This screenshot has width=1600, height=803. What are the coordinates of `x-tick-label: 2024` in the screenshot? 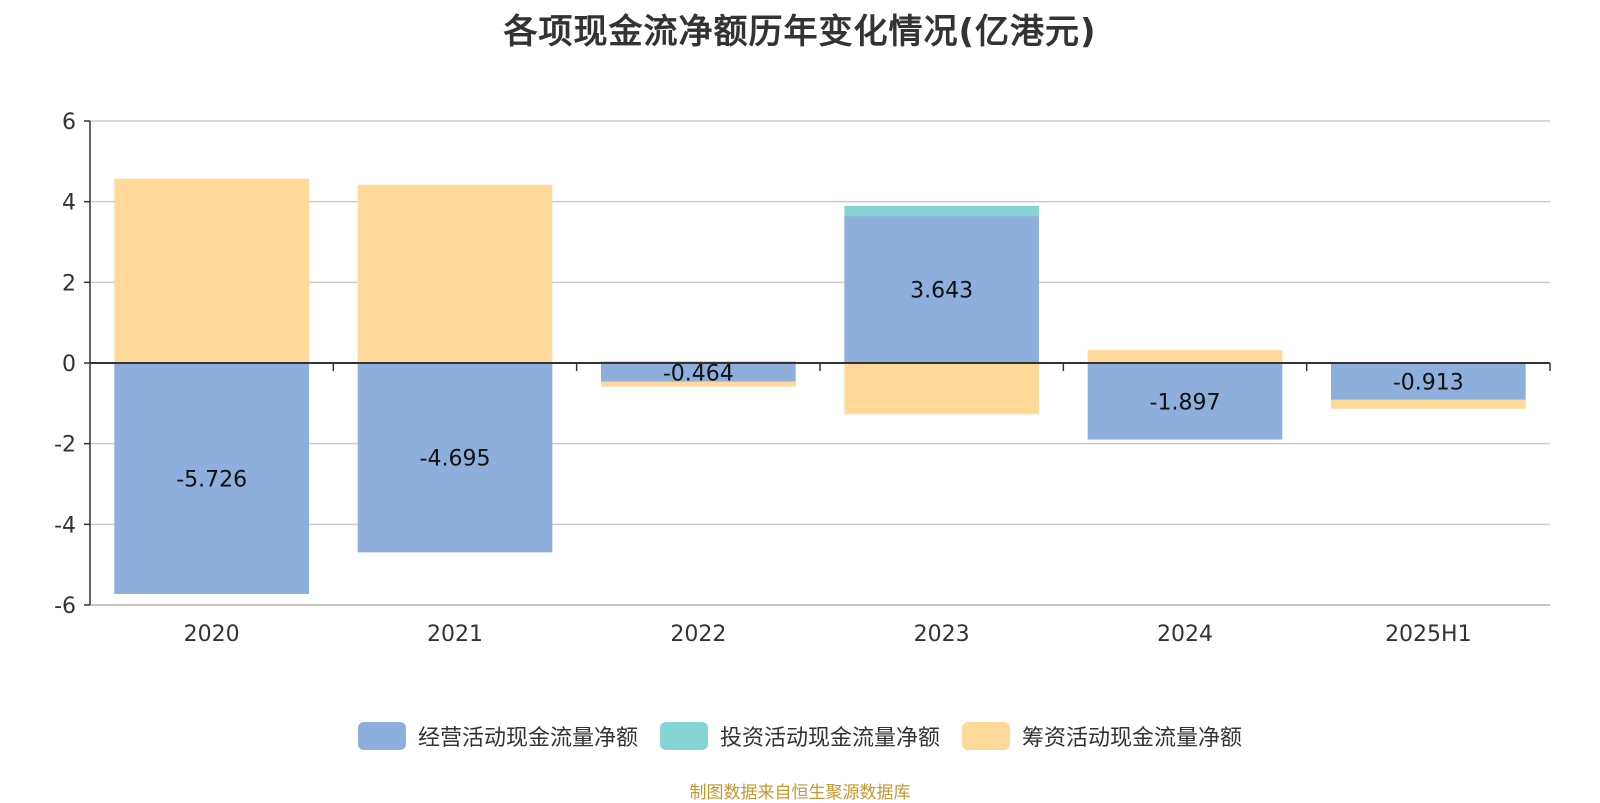 It's located at (1185, 634).